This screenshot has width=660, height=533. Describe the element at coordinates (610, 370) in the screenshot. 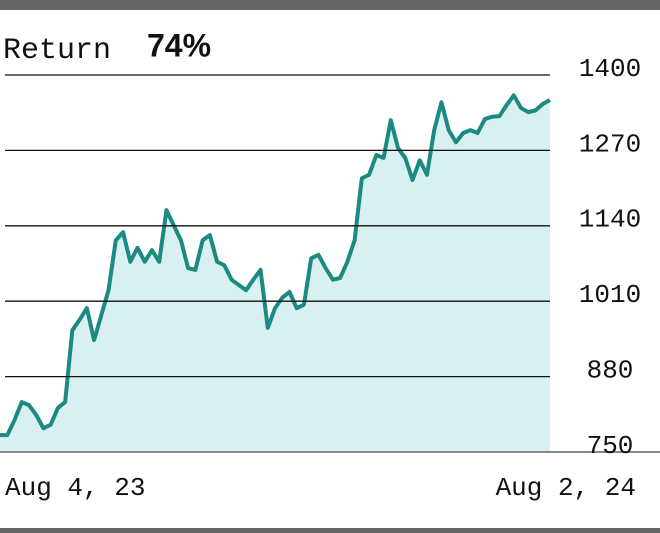

I see `y-tick-label: 880` at that location.